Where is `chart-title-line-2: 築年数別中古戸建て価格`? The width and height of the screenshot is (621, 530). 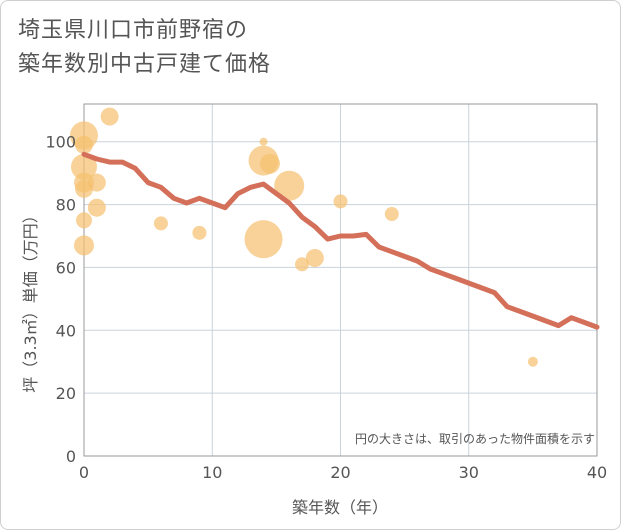 chart-title-line-2: 築年数別中古戸建て価格 is located at coordinates (145, 64).